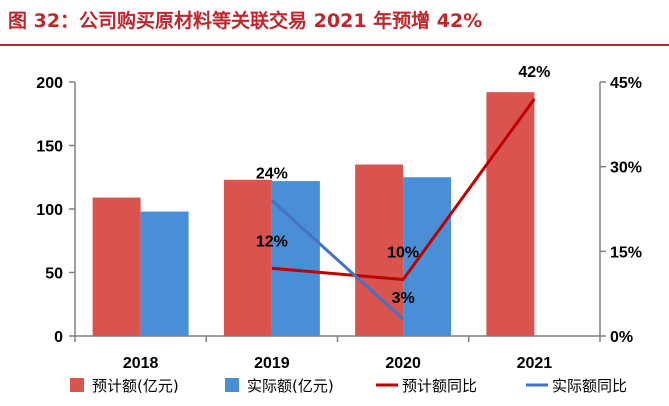 The width and height of the screenshot is (669, 406). What do you see at coordinates (379, 250) in the screenshot?
I see `bar-expected-2020` at bounding box center [379, 250].